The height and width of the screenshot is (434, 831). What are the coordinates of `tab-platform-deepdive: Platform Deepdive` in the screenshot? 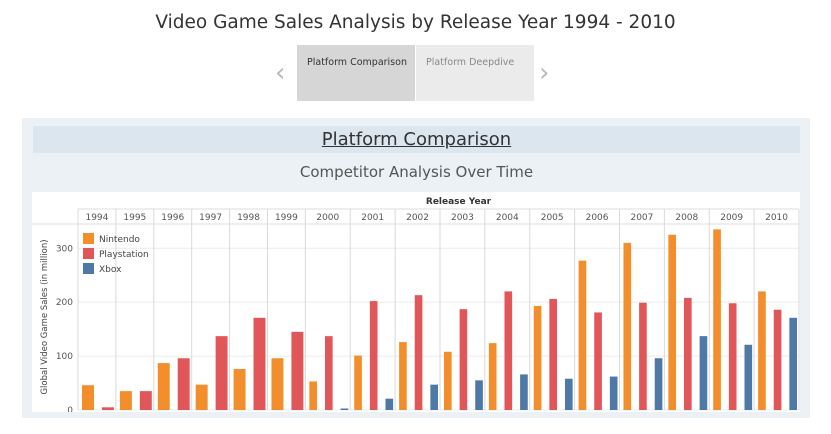 It's located at (475, 73).